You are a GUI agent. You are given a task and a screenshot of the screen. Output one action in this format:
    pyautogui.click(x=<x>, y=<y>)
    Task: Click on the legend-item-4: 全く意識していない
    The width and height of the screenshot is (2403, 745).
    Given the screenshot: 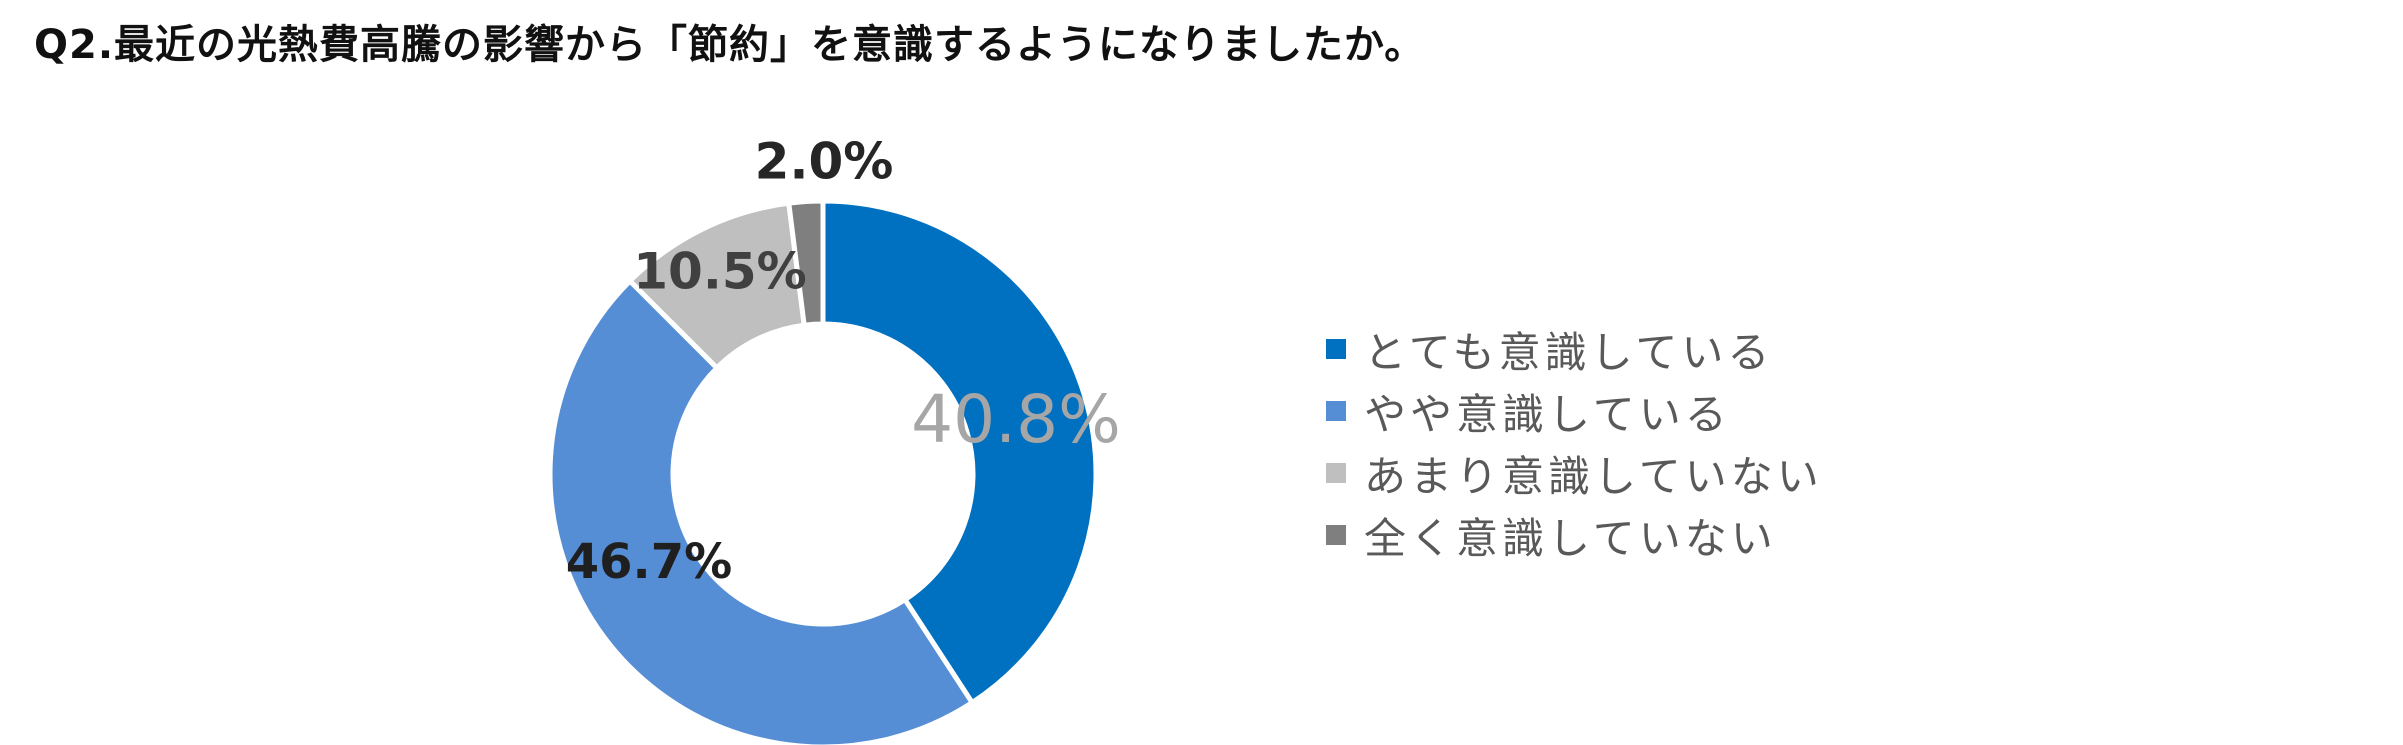 What is the action you would take?
    pyautogui.click(x=1574, y=535)
    